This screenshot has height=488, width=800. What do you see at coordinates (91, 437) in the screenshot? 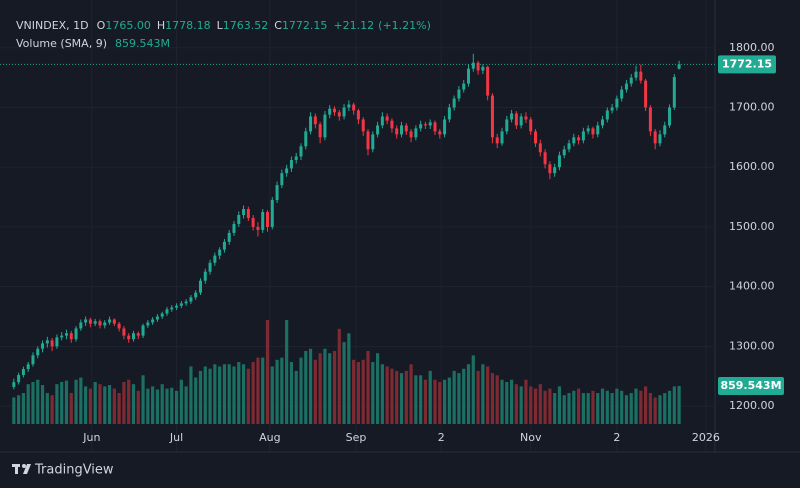
I see `x-tick-label: Jun` at bounding box center [91, 437].